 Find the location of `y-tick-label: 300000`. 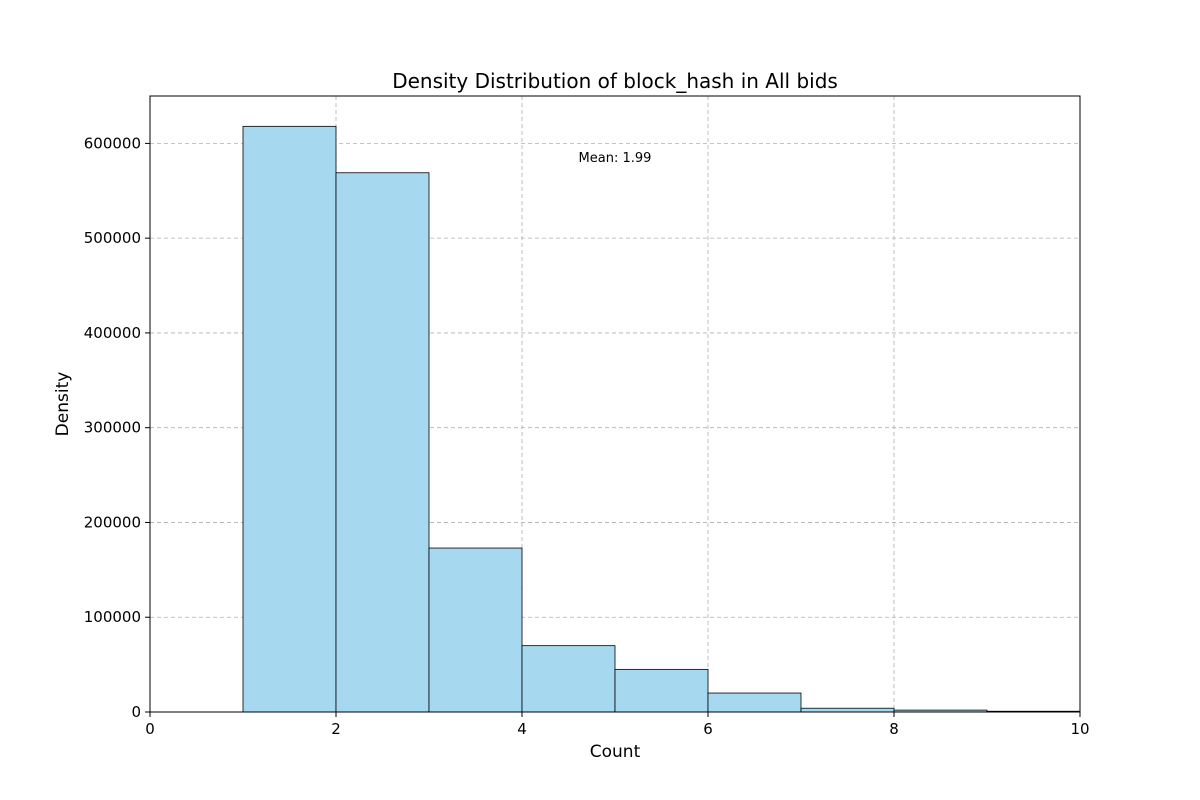

y-tick-label: 300000 is located at coordinates (112, 428).